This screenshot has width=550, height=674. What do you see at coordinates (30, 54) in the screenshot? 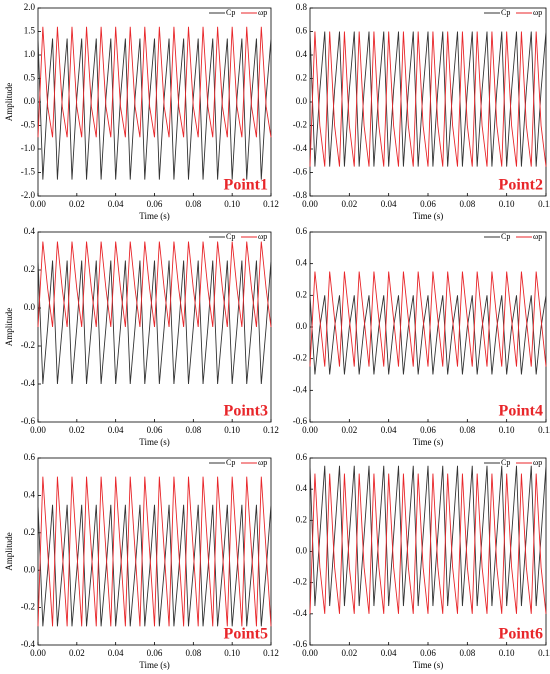
I see `y-tick-label: 1.0` at bounding box center [30, 54].